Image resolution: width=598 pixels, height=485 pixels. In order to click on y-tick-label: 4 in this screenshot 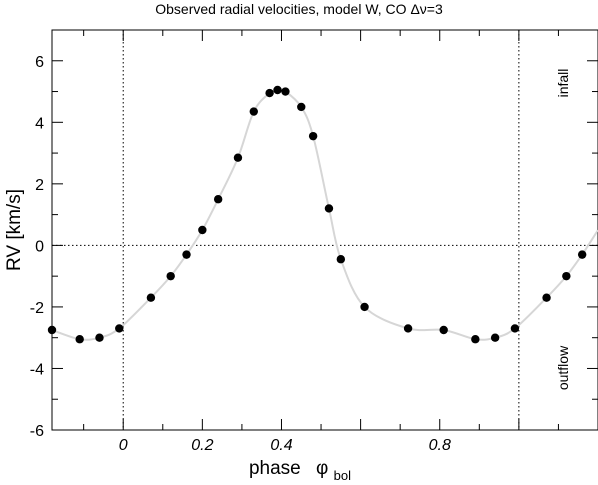, I will do `click(39, 123)`.